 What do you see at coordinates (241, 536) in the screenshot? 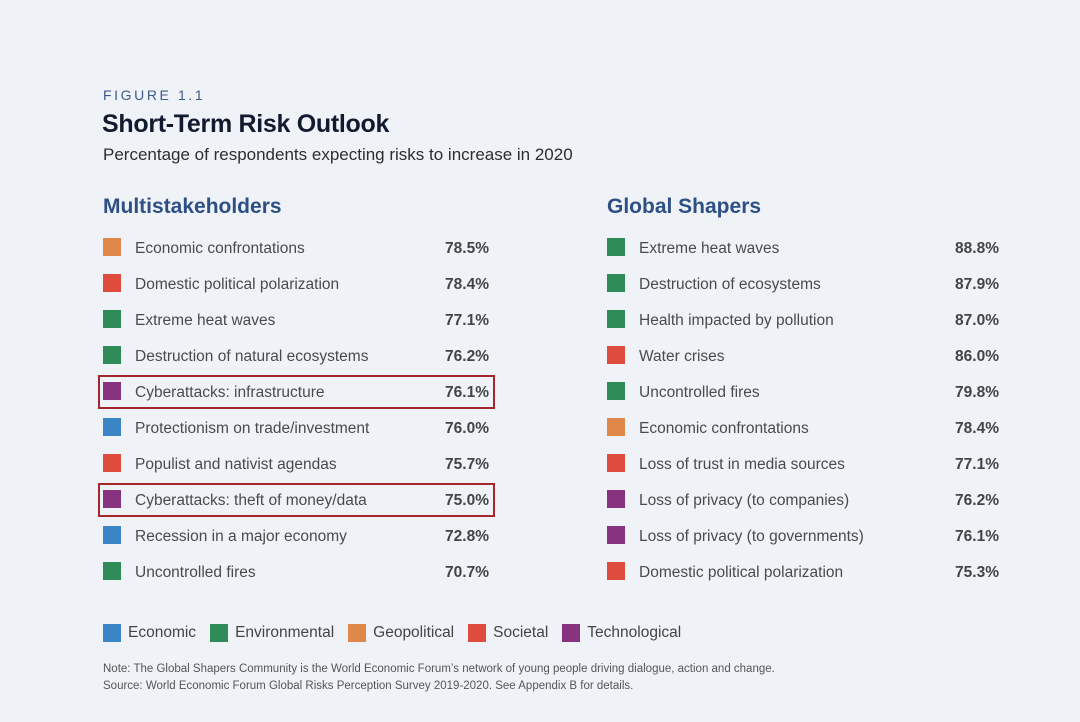
I see `risk-label: Recession in a major economy` at bounding box center [241, 536].